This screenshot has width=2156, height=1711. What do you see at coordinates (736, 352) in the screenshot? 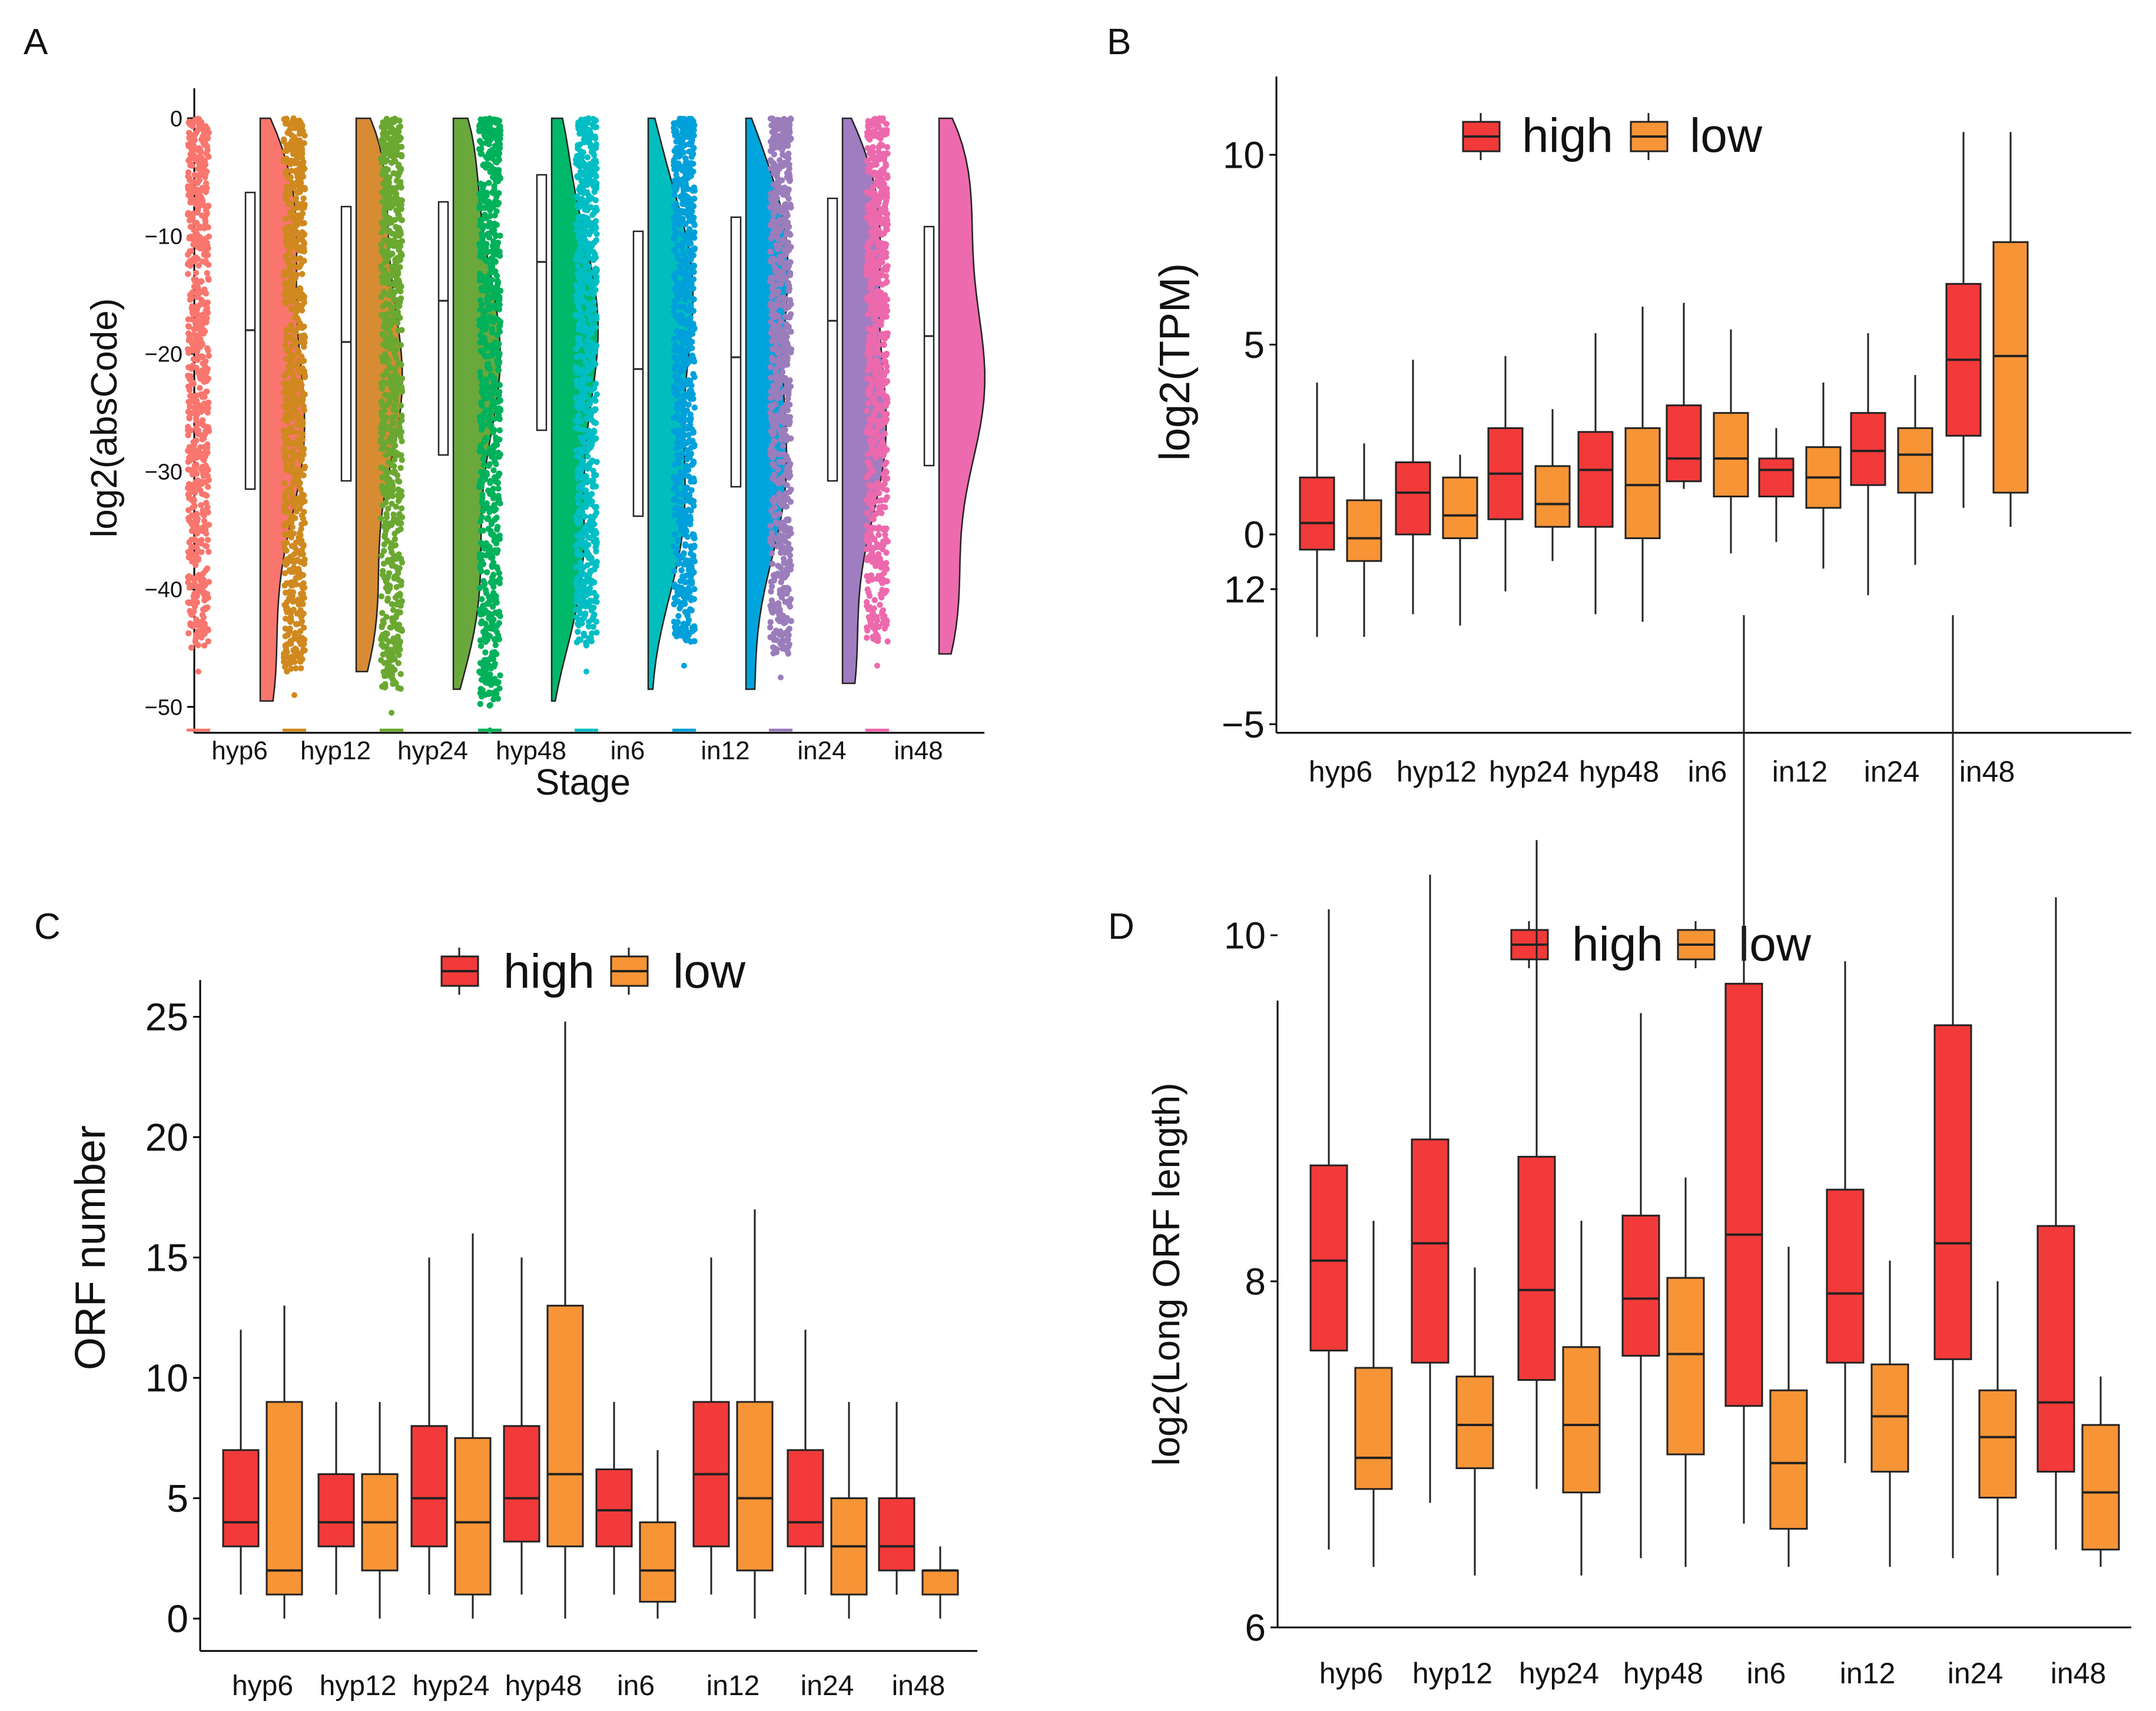
I see `panel-a-box-in12` at bounding box center [736, 352].